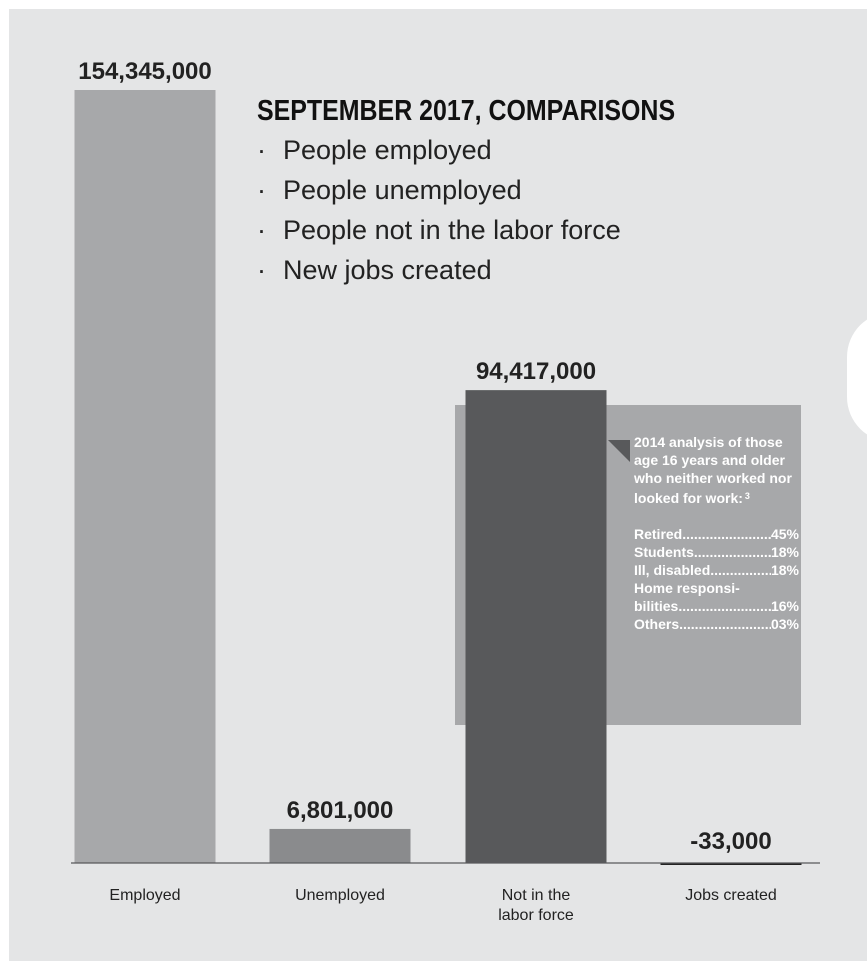  I want to click on note-item: bilities 16%, so click(716, 606).